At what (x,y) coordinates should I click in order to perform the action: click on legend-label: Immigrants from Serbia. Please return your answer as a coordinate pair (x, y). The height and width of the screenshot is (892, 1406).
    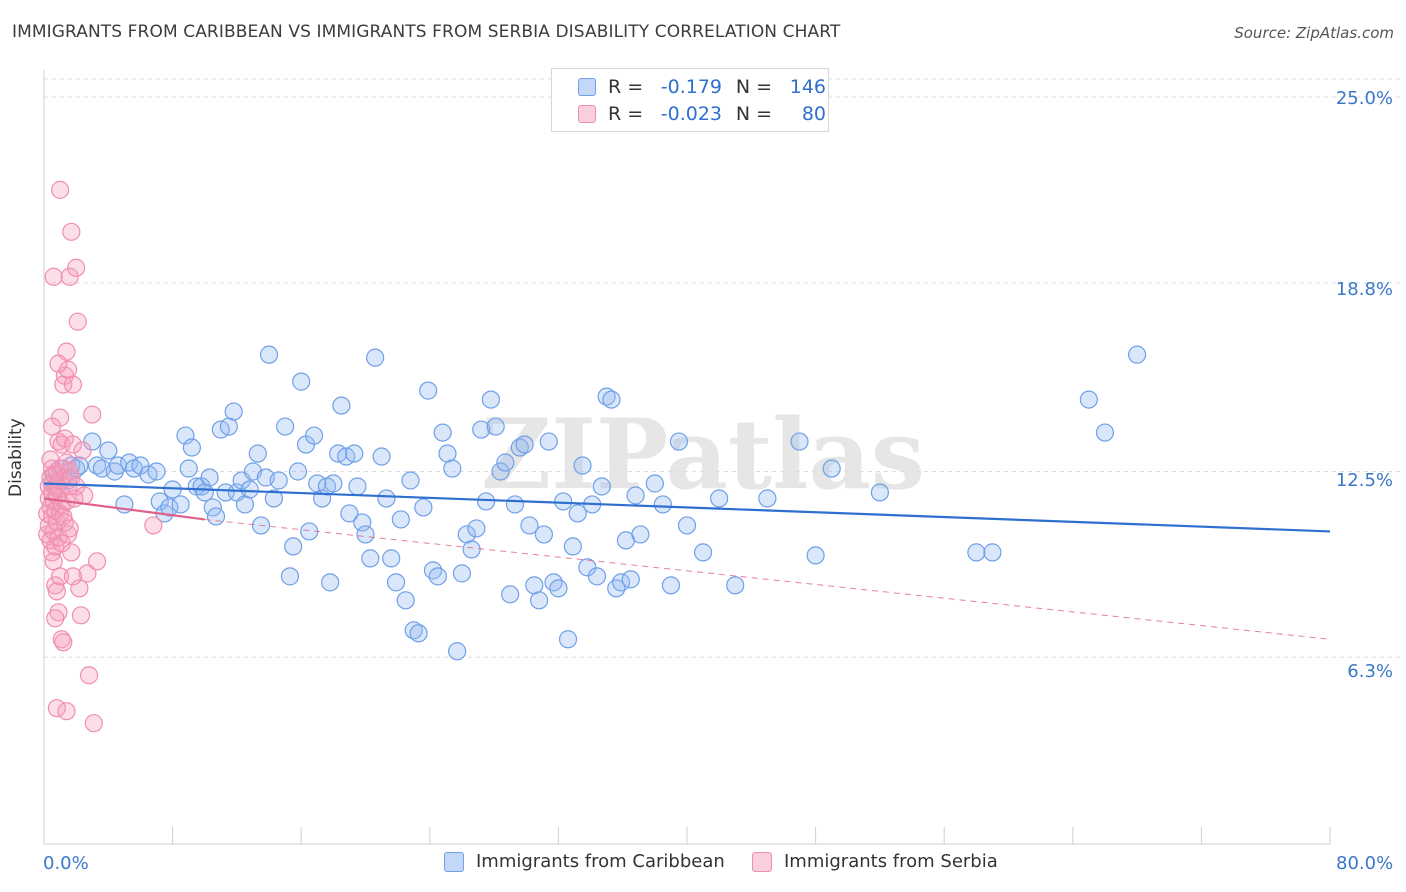
    Looking at the image, I should click on (891, 861).